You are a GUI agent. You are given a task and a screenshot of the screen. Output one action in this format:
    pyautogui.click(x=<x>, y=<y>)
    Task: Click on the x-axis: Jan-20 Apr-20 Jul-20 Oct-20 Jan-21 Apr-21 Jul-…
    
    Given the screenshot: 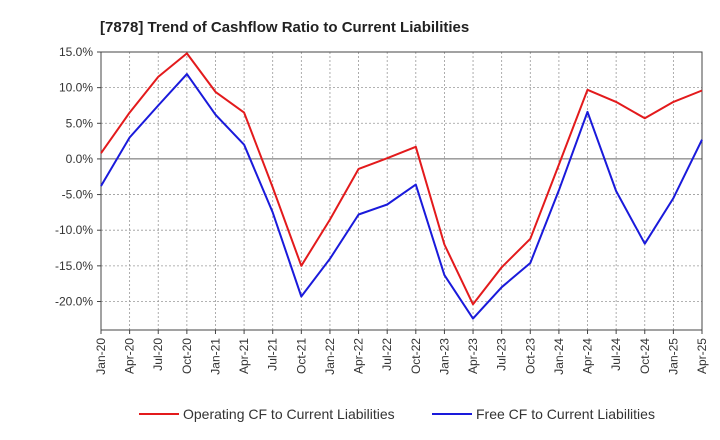 What is the action you would take?
    pyautogui.click(x=401, y=352)
    